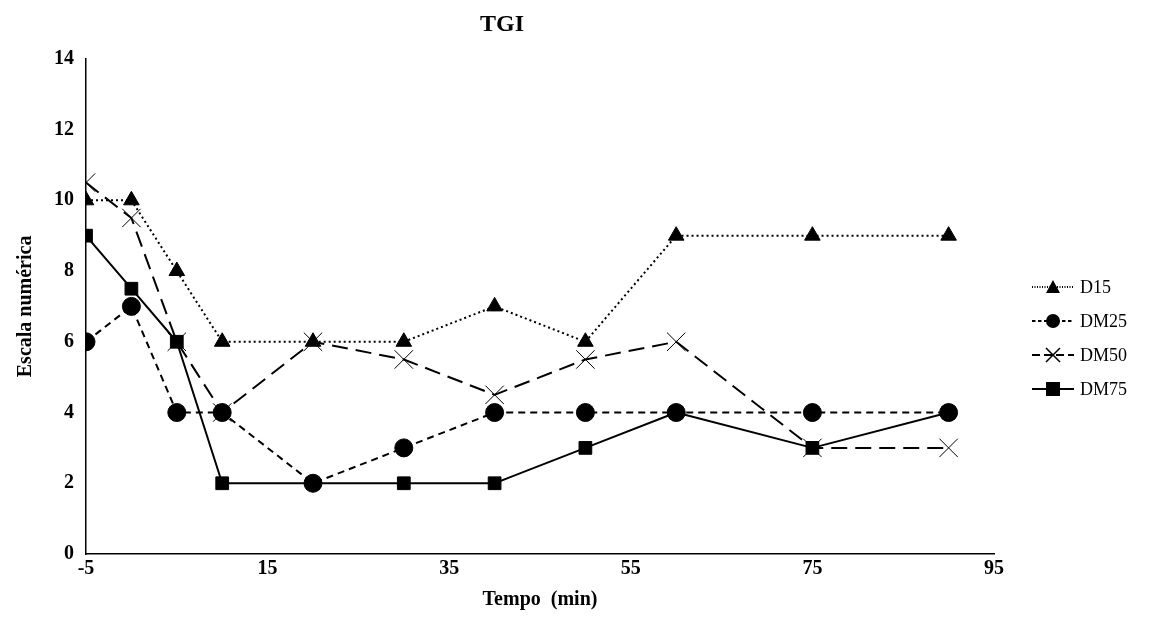 The height and width of the screenshot is (626, 1174). I want to click on y-tick-label: 12, so click(64, 127).